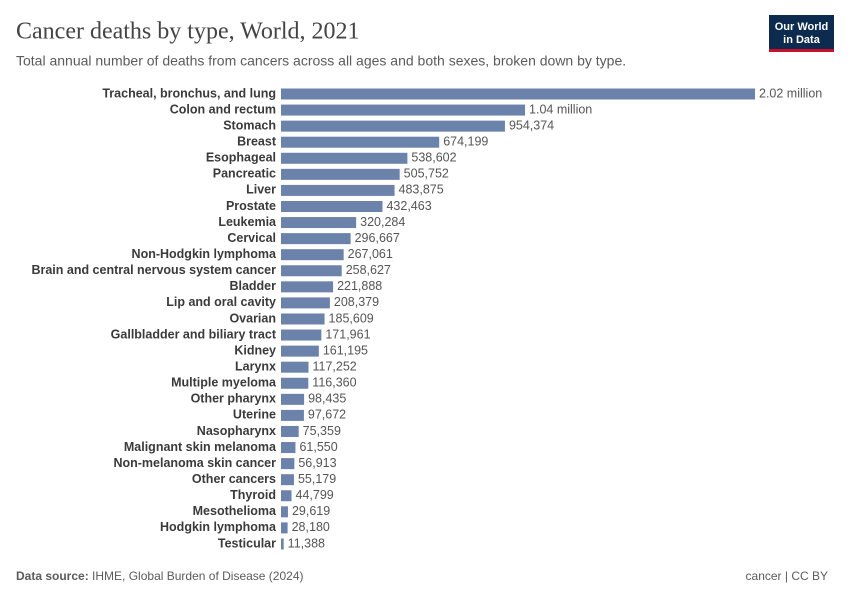 The width and height of the screenshot is (850, 600). I want to click on source-label: Data source:, so click(52, 576).